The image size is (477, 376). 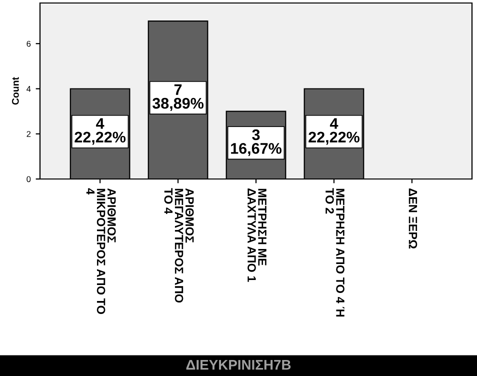 What do you see at coordinates (257, 235) in the screenshot?
I see `x-tick-label: ΜΕΤΡΗΣΗ ΜΕ ΔΑΧΤΥΛΑ ΑΠΟ 1` at bounding box center [257, 235].